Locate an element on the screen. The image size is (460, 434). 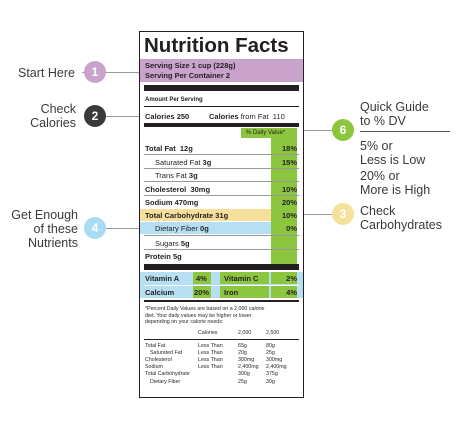
daily-value-header: % Daily Value* is located at coordinates (266, 133).